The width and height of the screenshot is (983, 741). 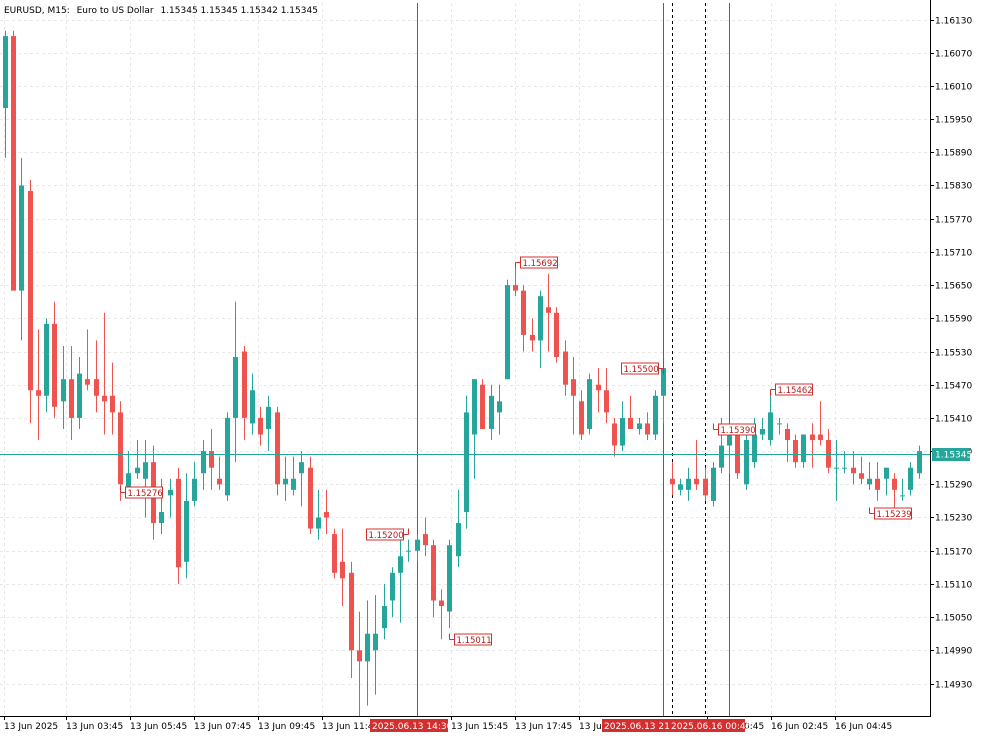 What do you see at coordinates (37, 11) in the screenshot?
I see `symbol-timeframe: EURUSD, M15:` at bounding box center [37, 11].